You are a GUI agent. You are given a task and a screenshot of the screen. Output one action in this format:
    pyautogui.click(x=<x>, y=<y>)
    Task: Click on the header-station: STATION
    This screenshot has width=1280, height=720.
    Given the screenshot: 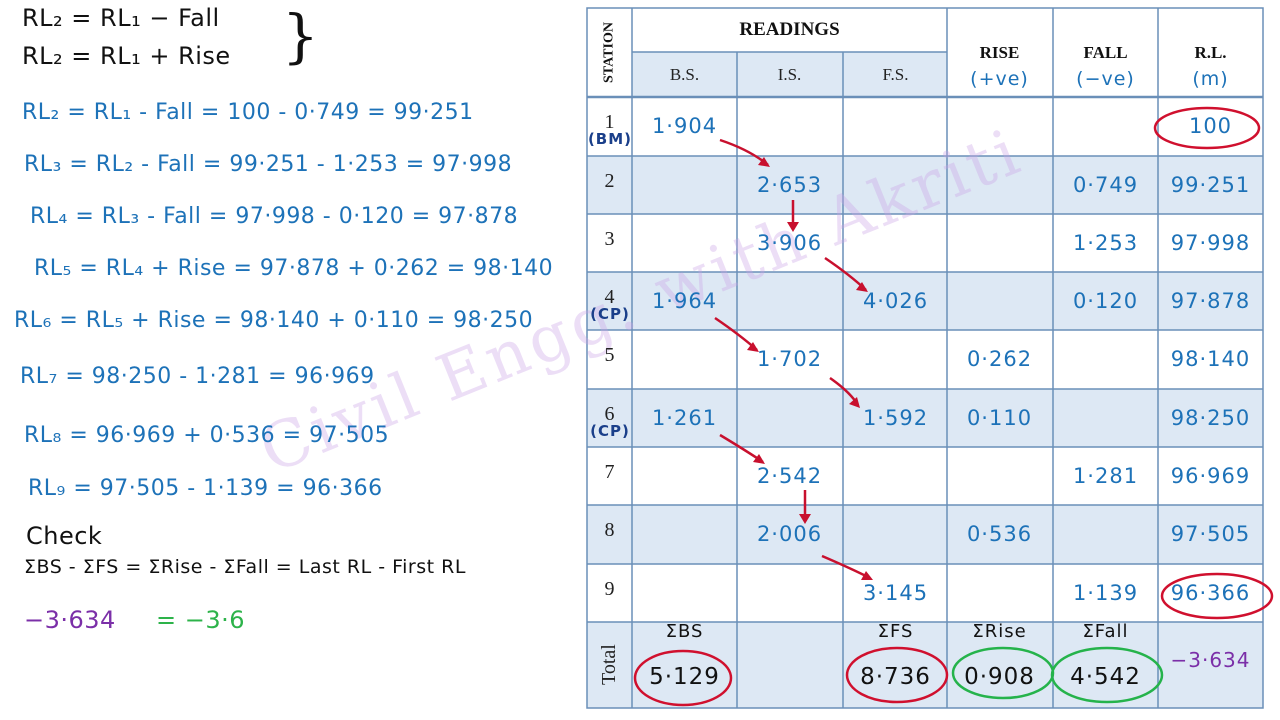 What is the action you would take?
    pyautogui.click(x=609, y=52)
    